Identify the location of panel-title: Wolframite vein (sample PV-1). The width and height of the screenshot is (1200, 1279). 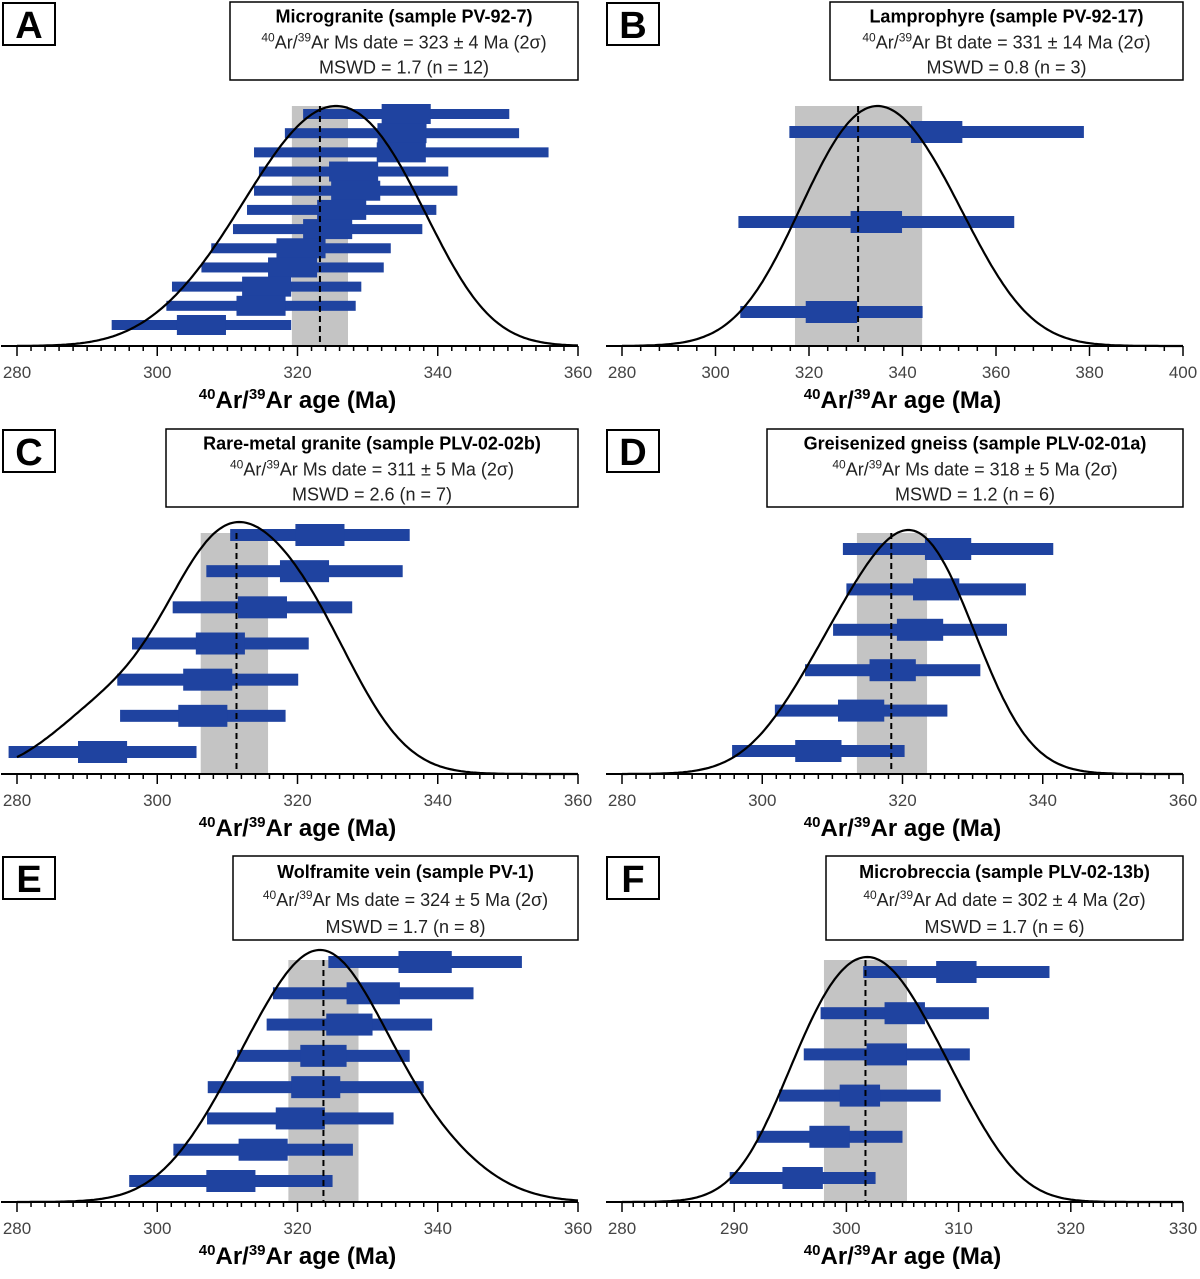
(405, 872).